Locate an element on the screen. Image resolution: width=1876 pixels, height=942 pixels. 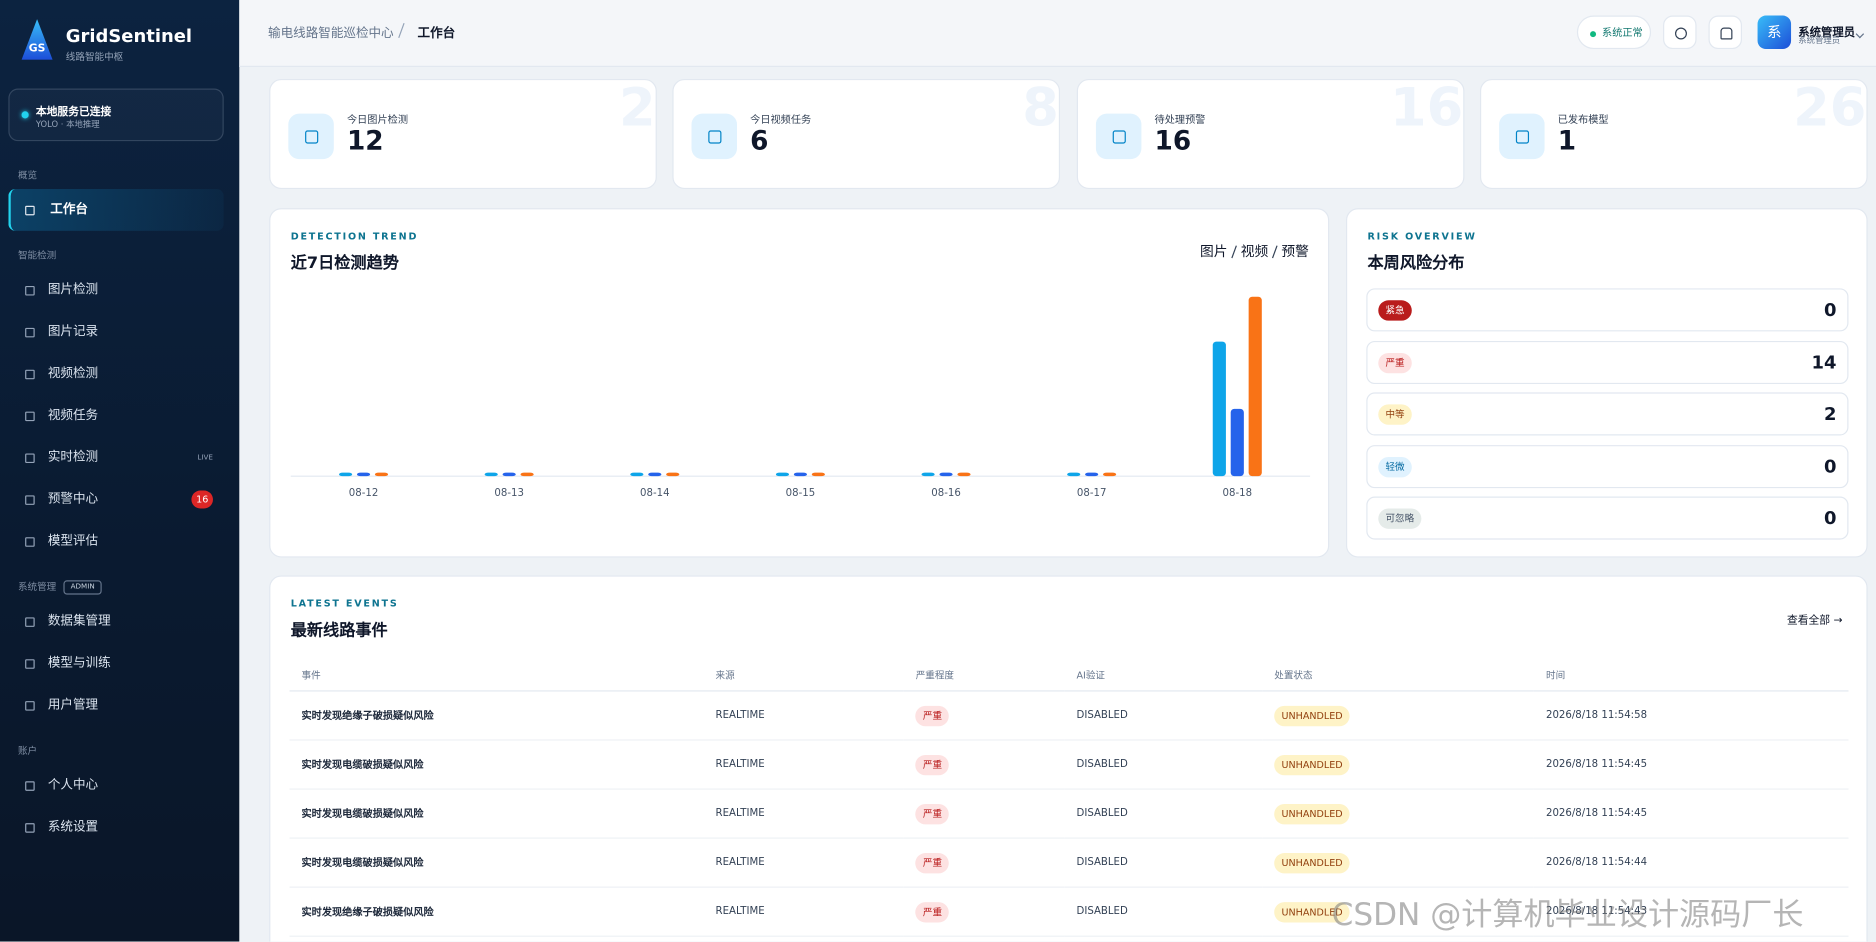
stat-watermark: 26 is located at coordinates (1830, 108).